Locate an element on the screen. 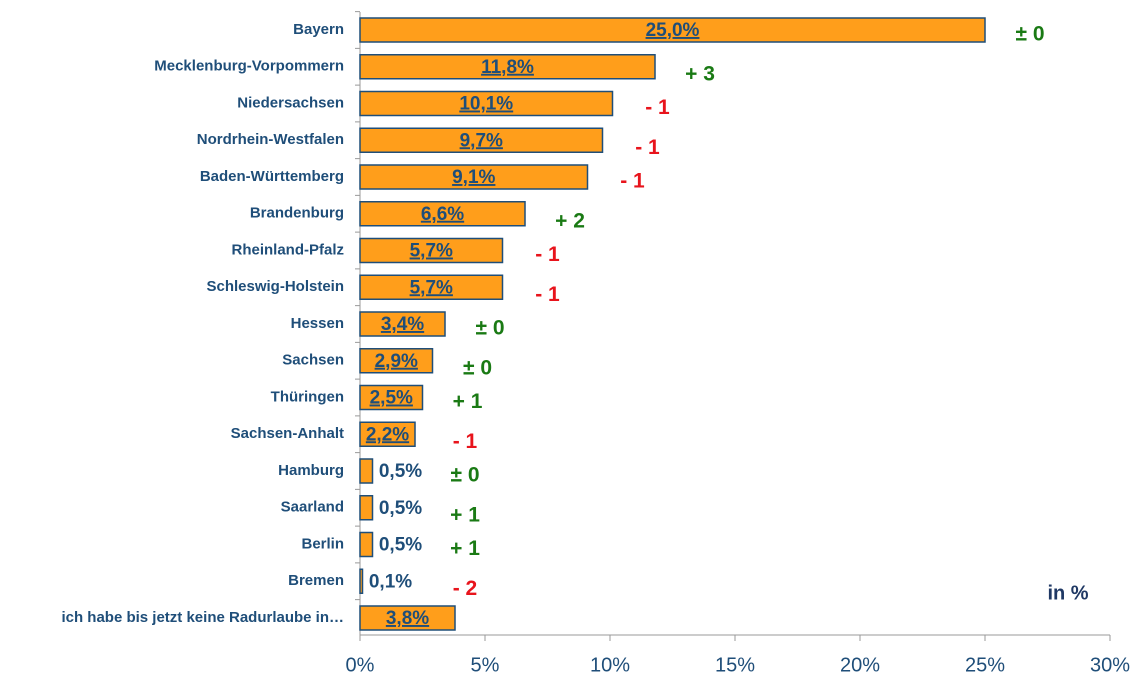 The height and width of the screenshot is (679, 1145). category-label: Niedersachsen is located at coordinates (290, 102).